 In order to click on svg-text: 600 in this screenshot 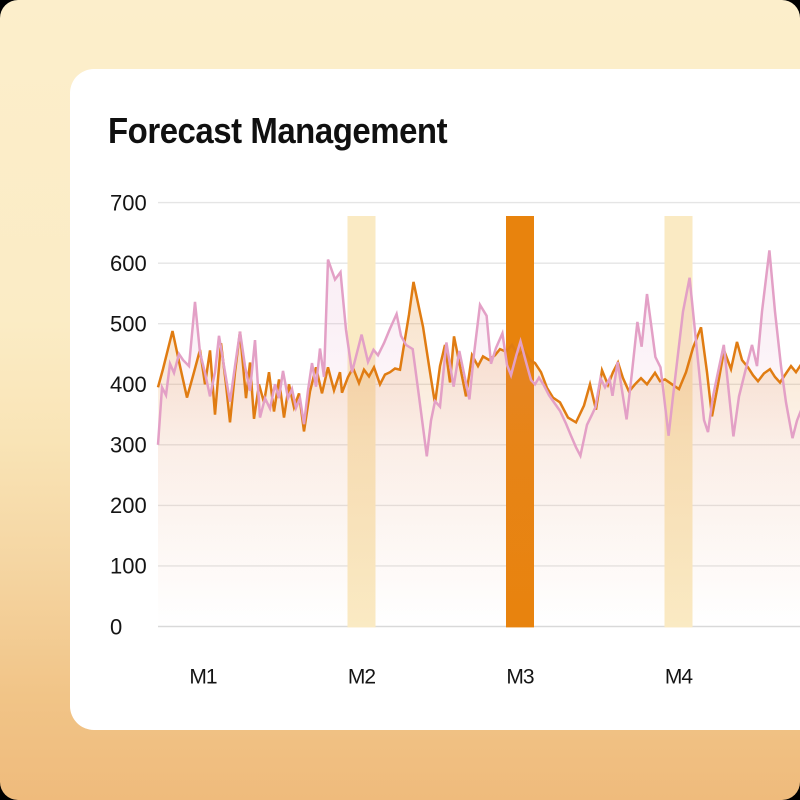, I will do `click(128, 263)`.